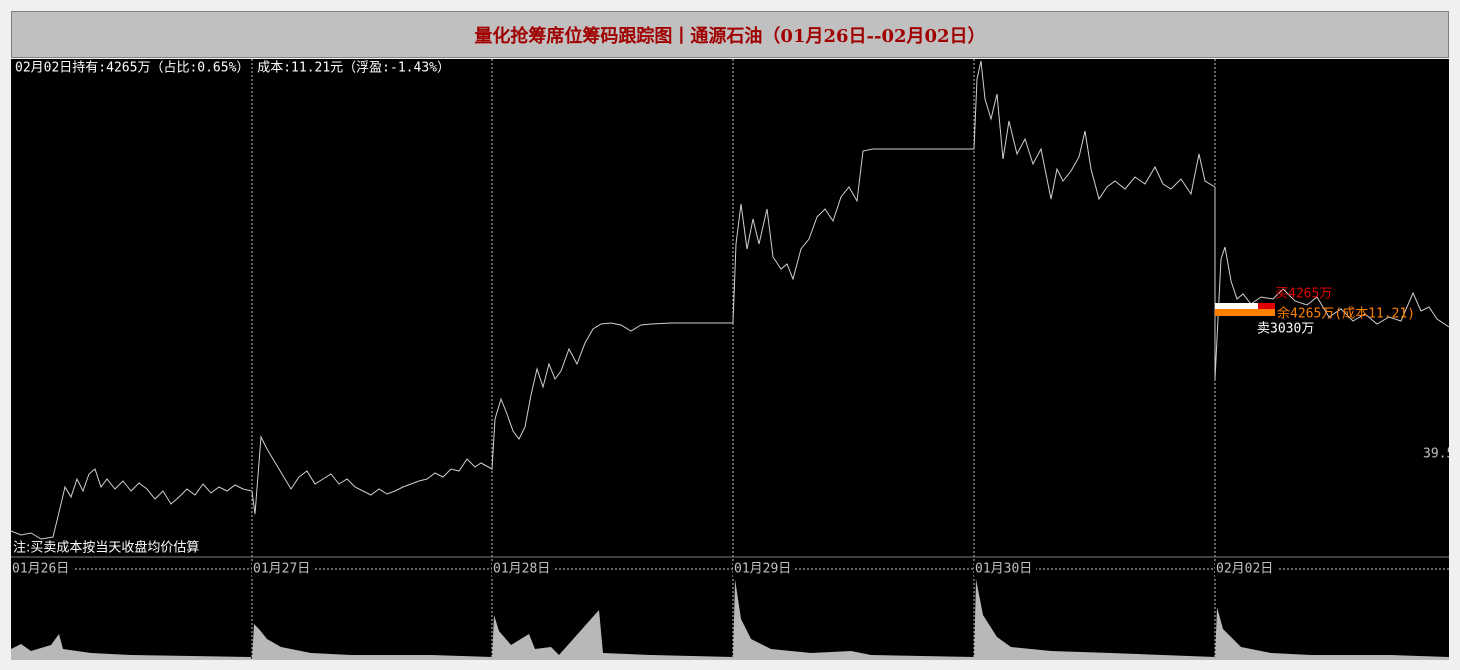 The width and height of the screenshot is (1460, 670). I want to click on title-bar: 量化抢筹席位筹码跟踪图丨通源石油（01月26日--02月02日）, so click(730, 34).